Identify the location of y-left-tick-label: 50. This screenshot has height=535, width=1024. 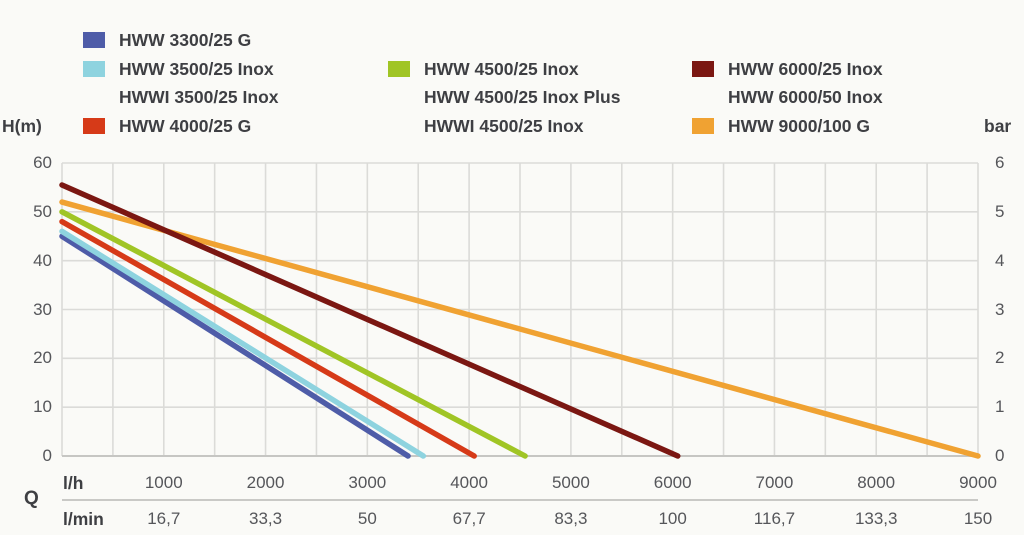
(42, 211).